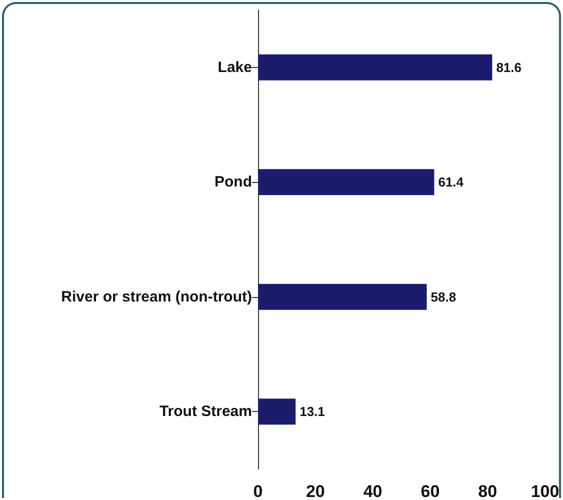  Describe the element at coordinates (235, 67) in the screenshot. I see `y-tick-label: Lake` at that location.